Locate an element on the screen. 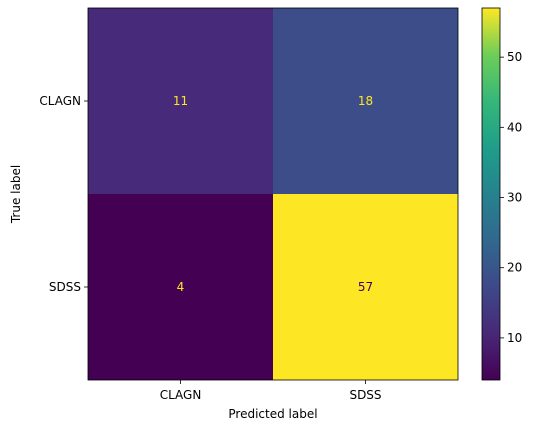 The width and height of the screenshot is (537, 432). colorbar-tick-label: 40 is located at coordinates (514, 127).